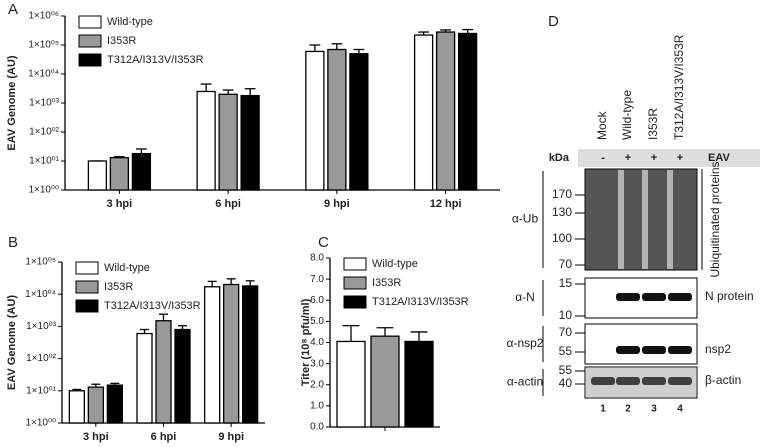 The image size is (760, 447). Describe the element at coordinates (669, 158) in the screenshot. I see `treatment-bar` at that location.